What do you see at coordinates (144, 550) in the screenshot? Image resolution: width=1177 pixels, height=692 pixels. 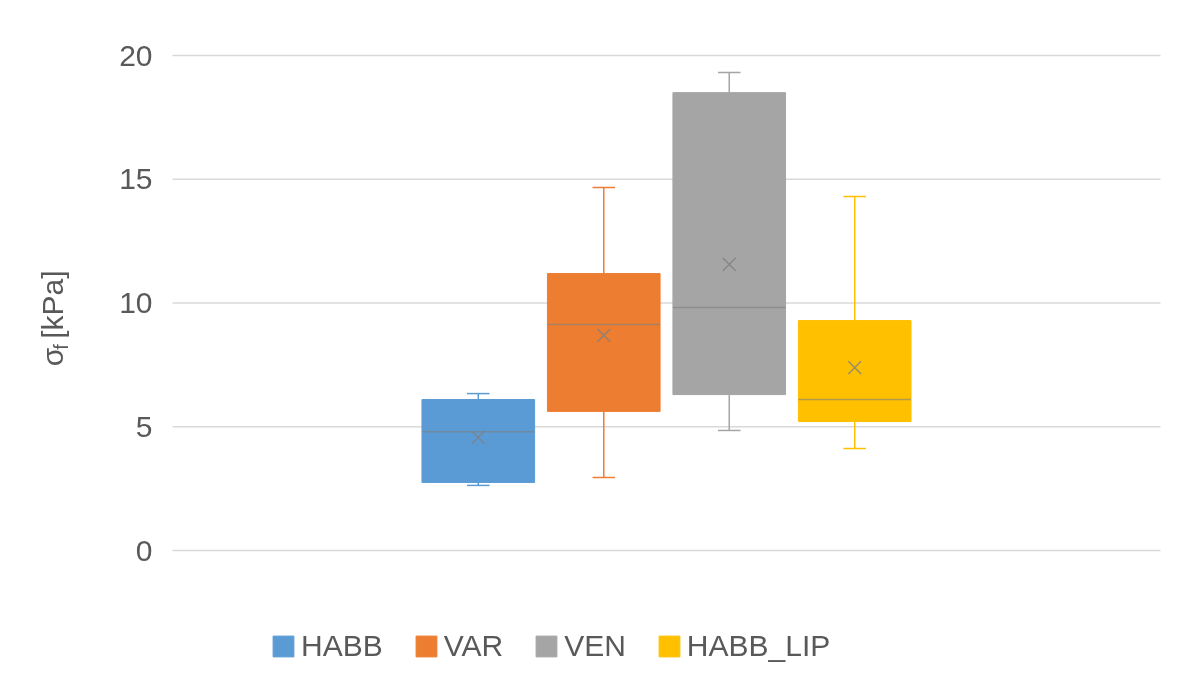 I see `y-tick-label: 0` at bounding box center [144, 550].